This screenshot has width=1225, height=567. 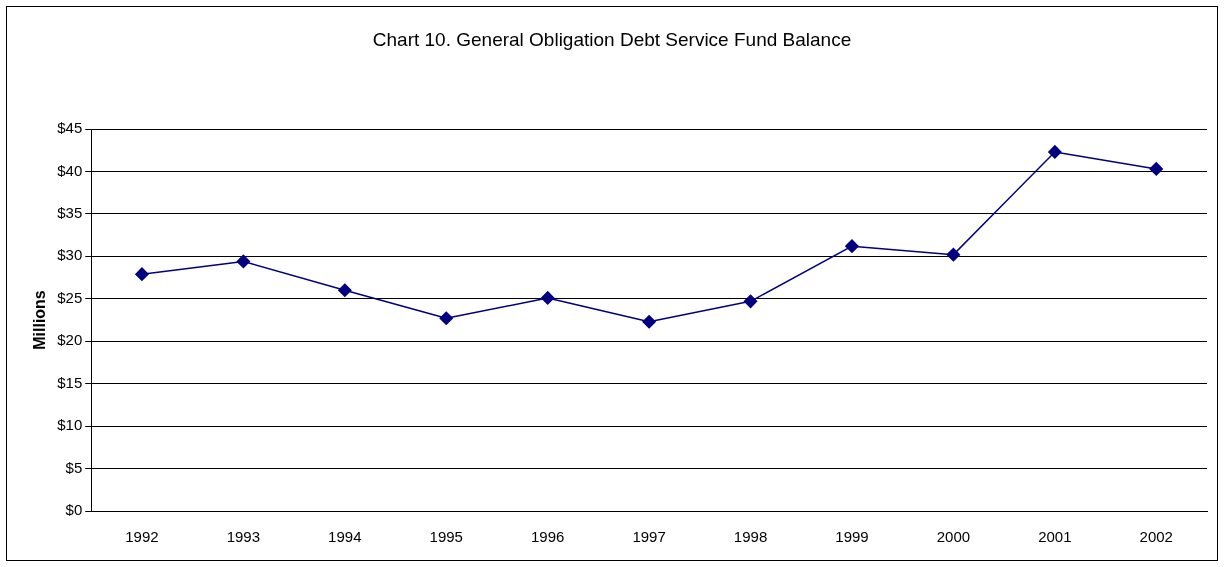 What do you see at coordinates (70, 170) in the screenshot?
I see `y-tick-label: $40` at bounding box center [70, 170].